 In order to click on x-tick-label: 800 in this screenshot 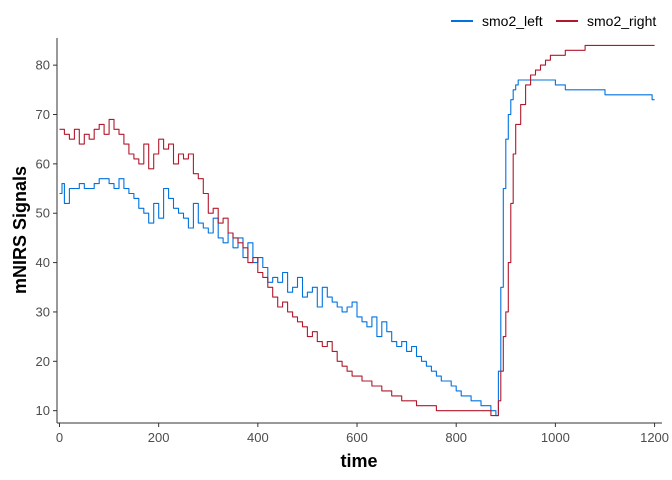, I will do `click(456, 437)`.